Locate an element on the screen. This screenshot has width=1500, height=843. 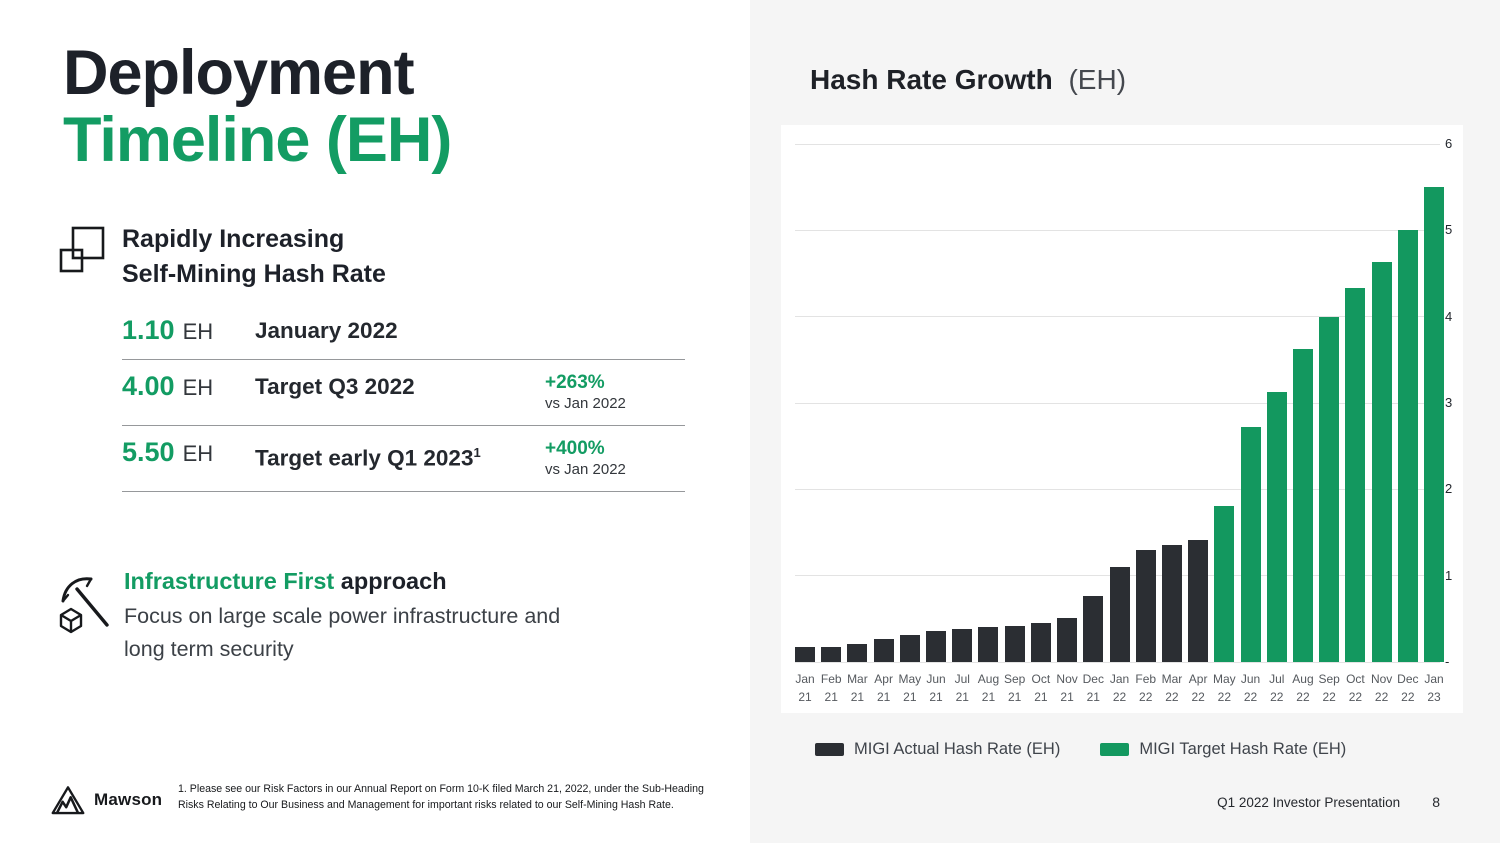
rate-value-cell: 1.10 EH is located at coordinates (188, 330).